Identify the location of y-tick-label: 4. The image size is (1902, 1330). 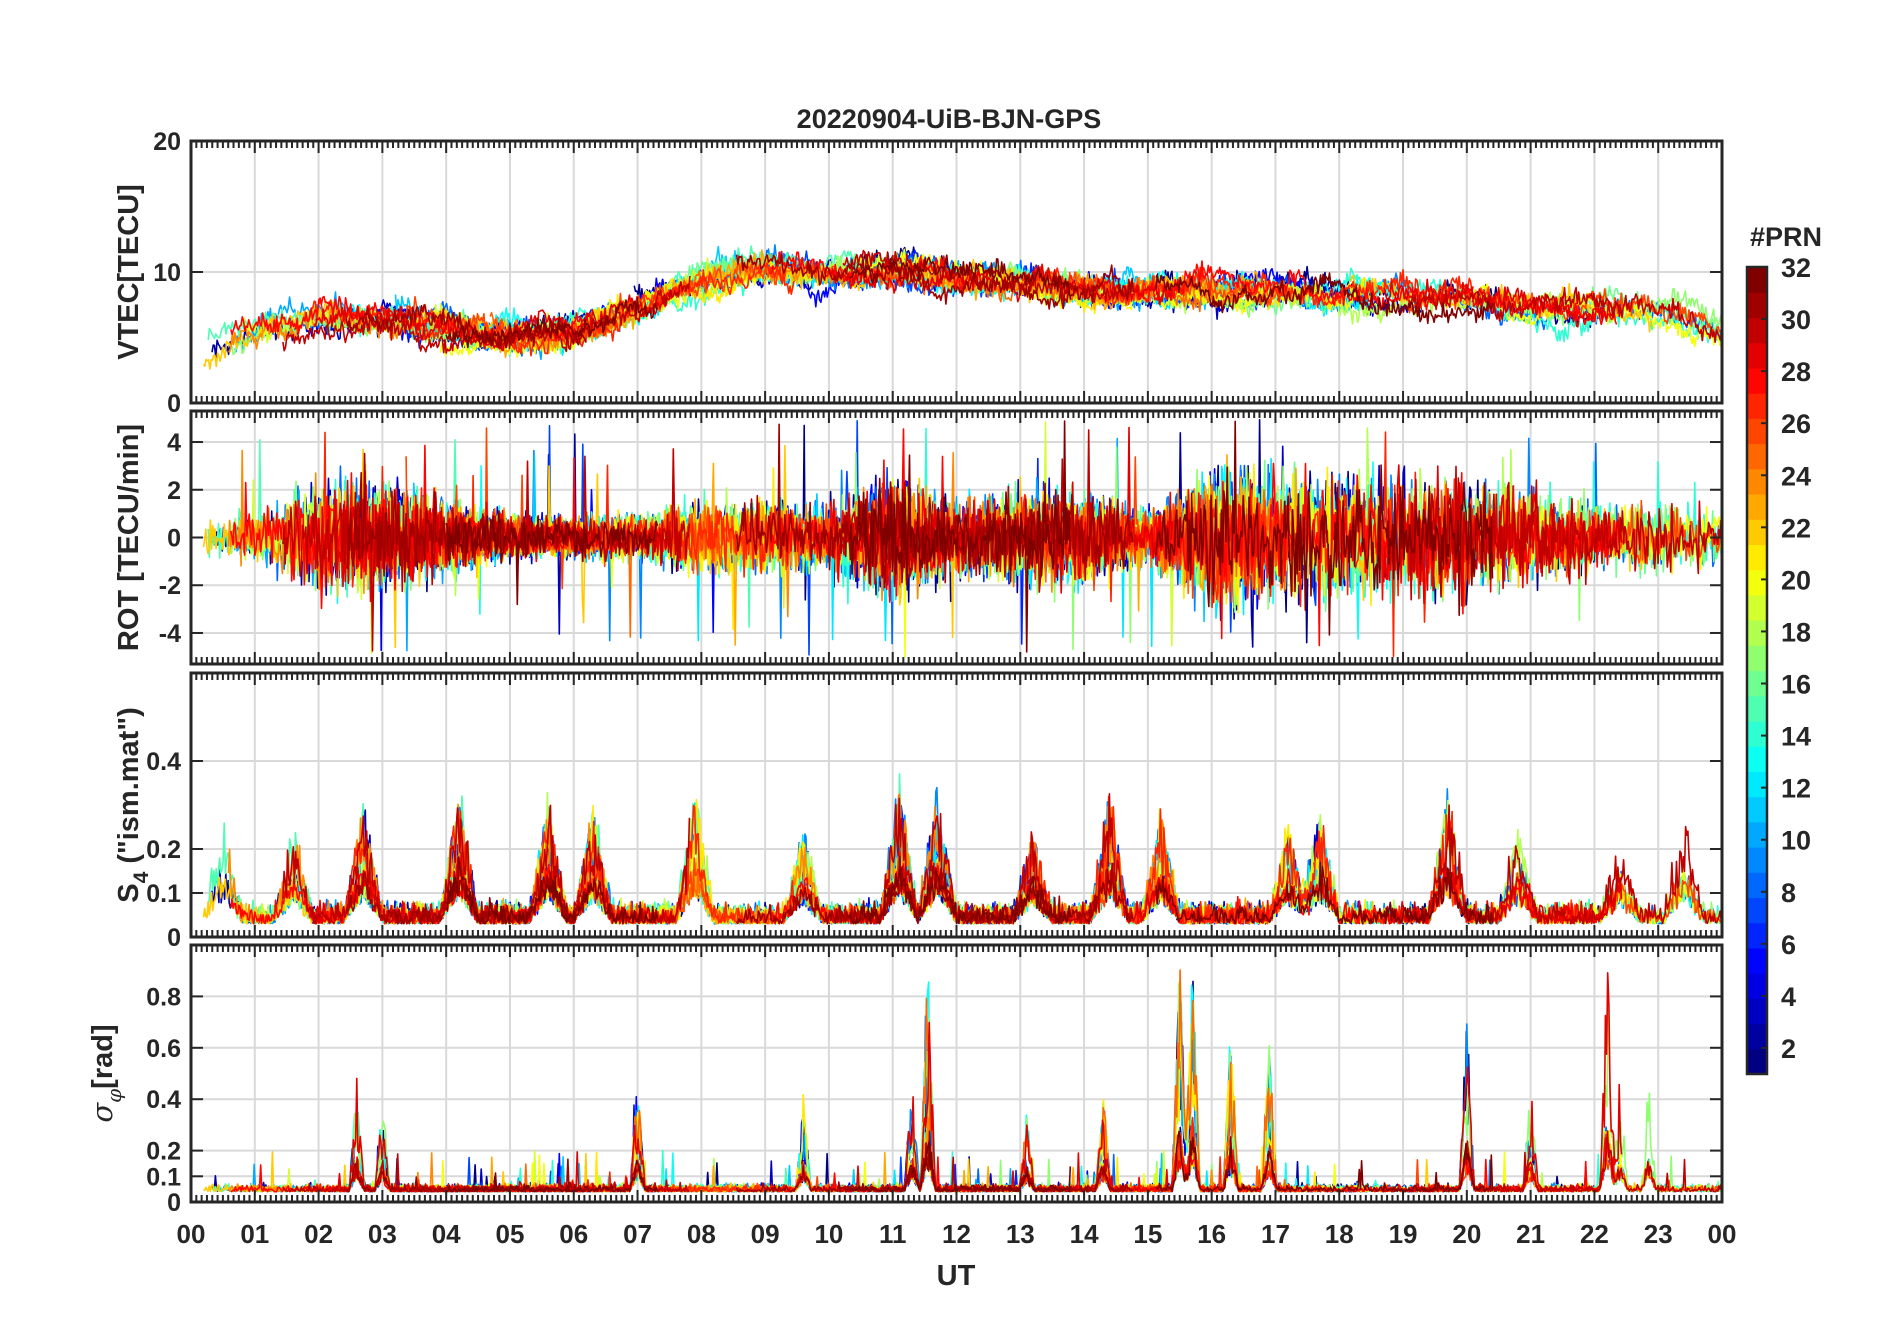
(174, 443).